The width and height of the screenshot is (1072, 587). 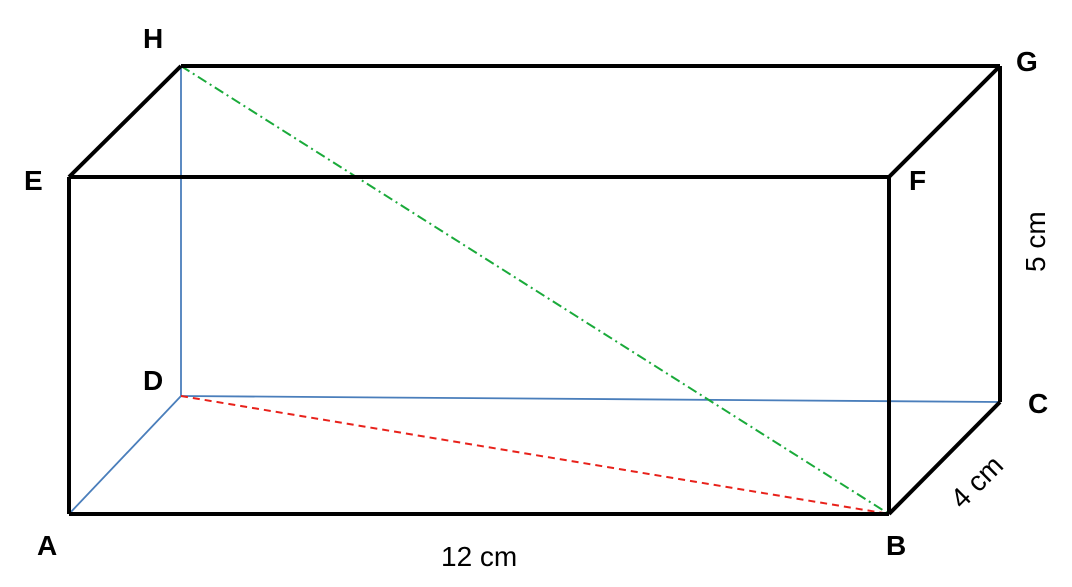 I want to click on edge-AD, so click(x=125, y=455).